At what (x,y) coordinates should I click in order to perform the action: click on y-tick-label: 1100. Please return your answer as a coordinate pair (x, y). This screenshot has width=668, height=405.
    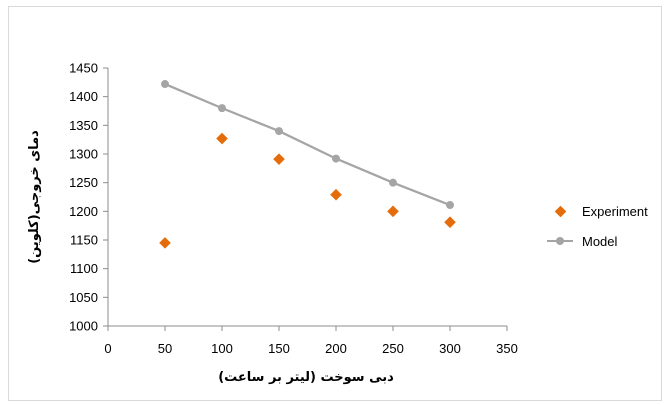
    Looking at the image, I should click on (84, 268).